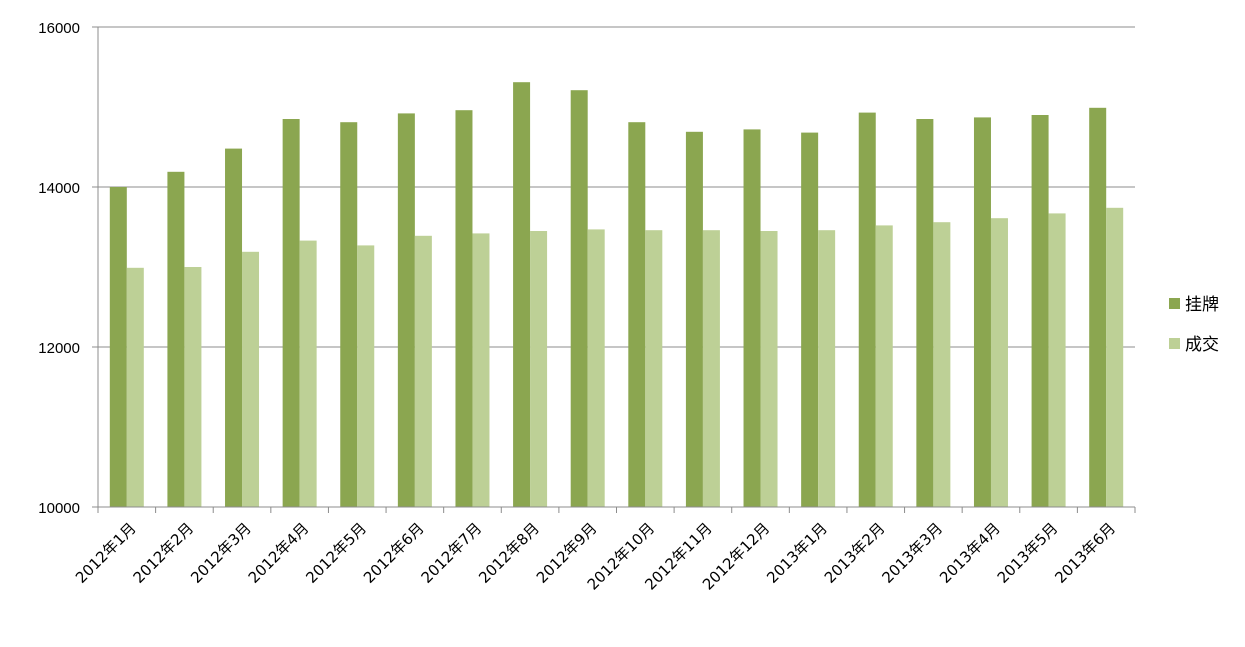  I want to click on x-tick-label: 2012年5月, so click(336, 553).